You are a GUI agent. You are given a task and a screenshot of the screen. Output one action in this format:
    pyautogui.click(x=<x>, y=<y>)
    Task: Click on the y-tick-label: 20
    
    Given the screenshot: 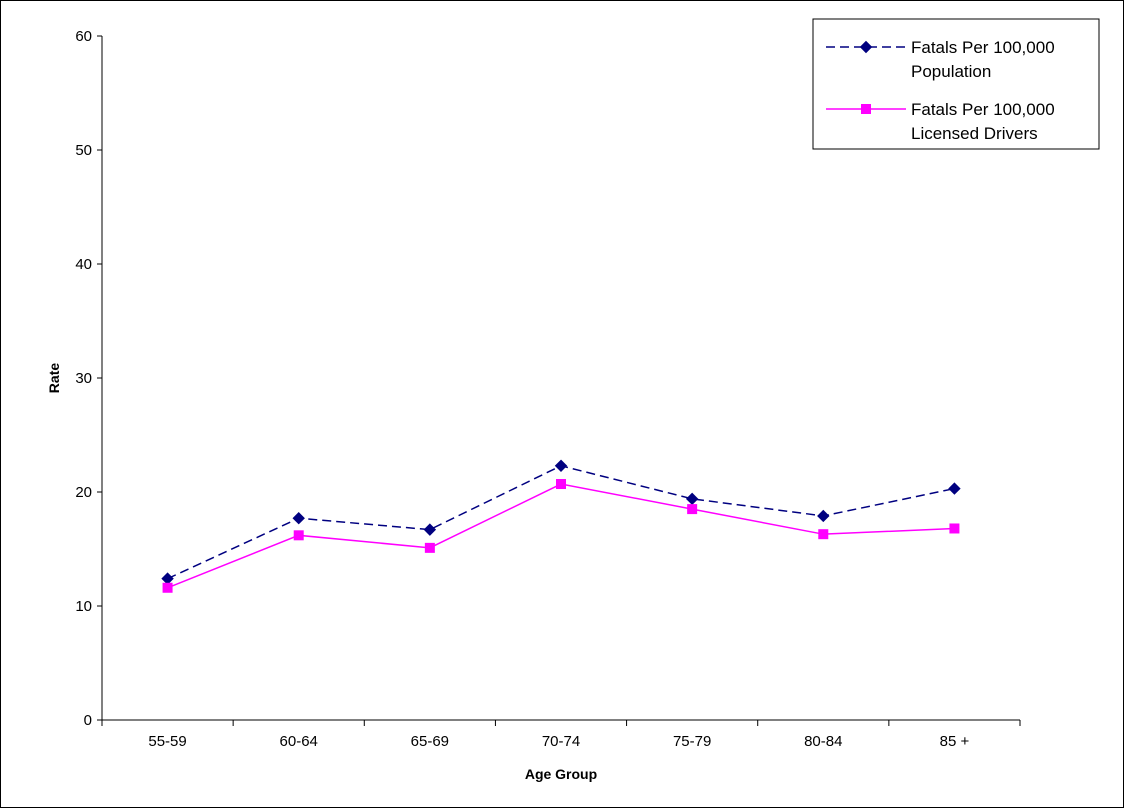 What is the action you would take?
    pyautogui.click(x=83, y=492)
    